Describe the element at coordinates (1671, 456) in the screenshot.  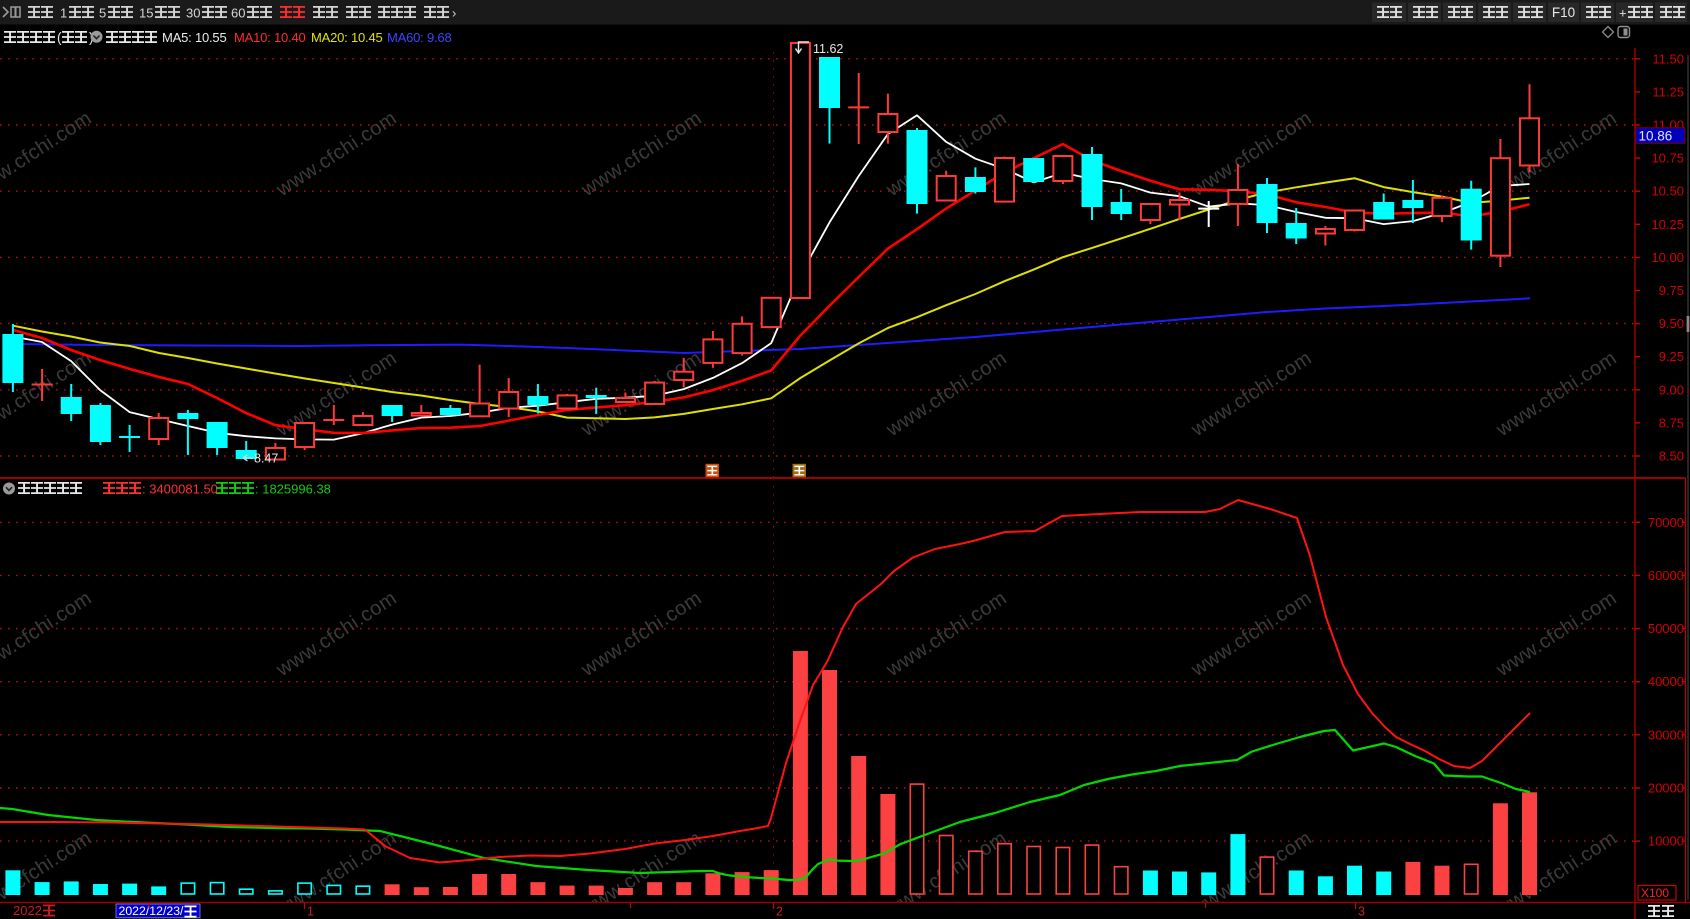
I see `svg-text: 8.50` at that location.